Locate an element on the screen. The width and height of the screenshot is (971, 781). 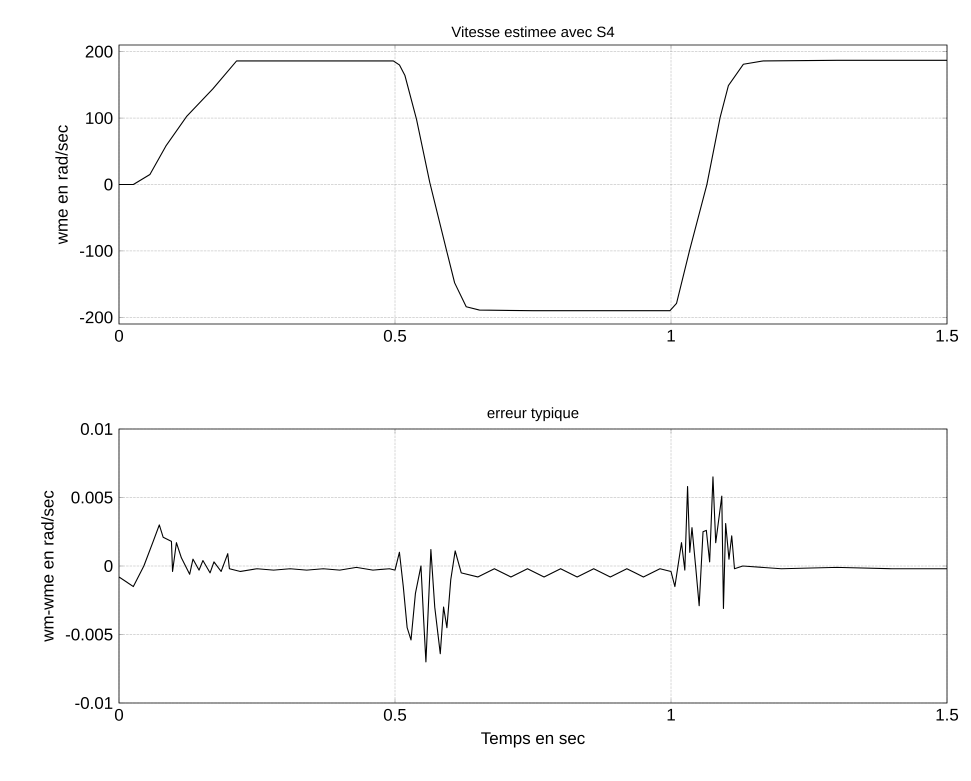
chart-title: erreur typique is located at coordinates (533, 414).